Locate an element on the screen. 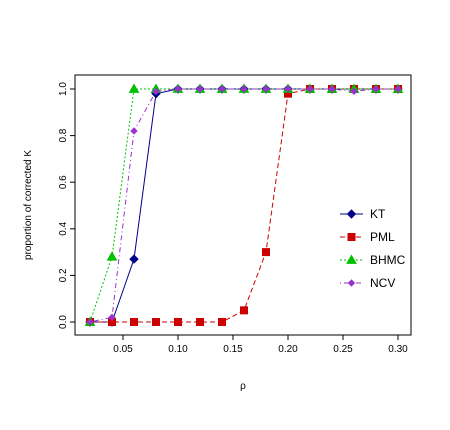 This screenshot has height=430, width=450. y-tick-label: 1.0 is located at coordinates (63, 89).